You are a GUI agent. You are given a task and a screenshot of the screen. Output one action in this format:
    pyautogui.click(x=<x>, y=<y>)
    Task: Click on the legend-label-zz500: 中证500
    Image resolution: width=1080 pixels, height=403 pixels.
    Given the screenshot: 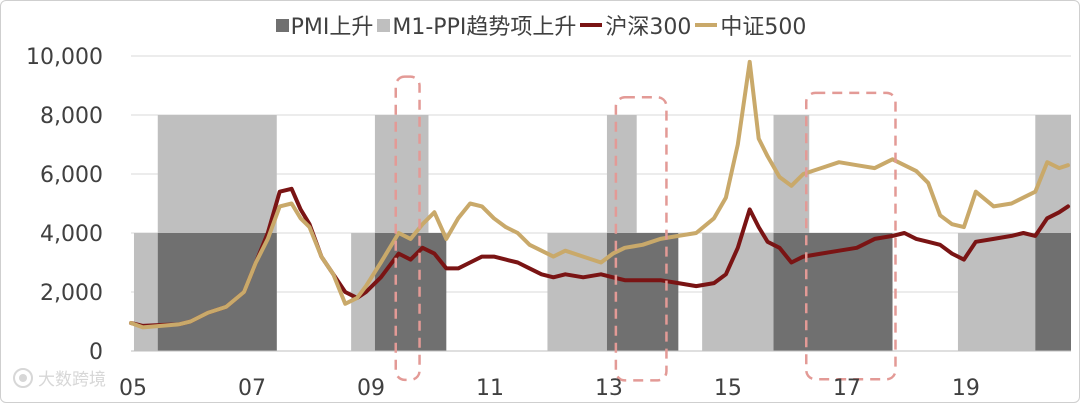 What is the action you would take?
    pyautogui.click(x=763, y=27)
    